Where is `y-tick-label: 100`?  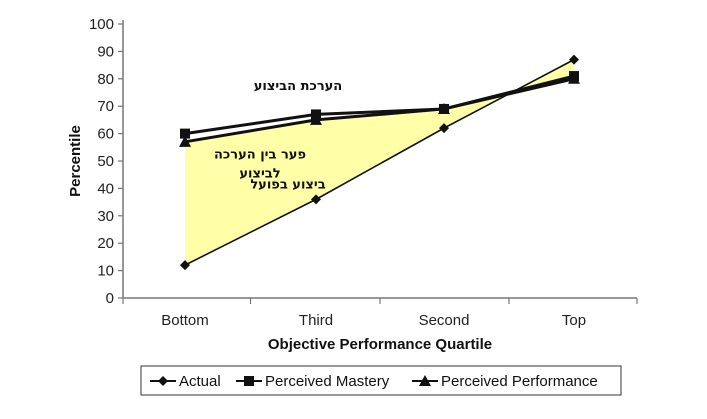 y-tick-label: 100 is located at coordinates (101, 24).